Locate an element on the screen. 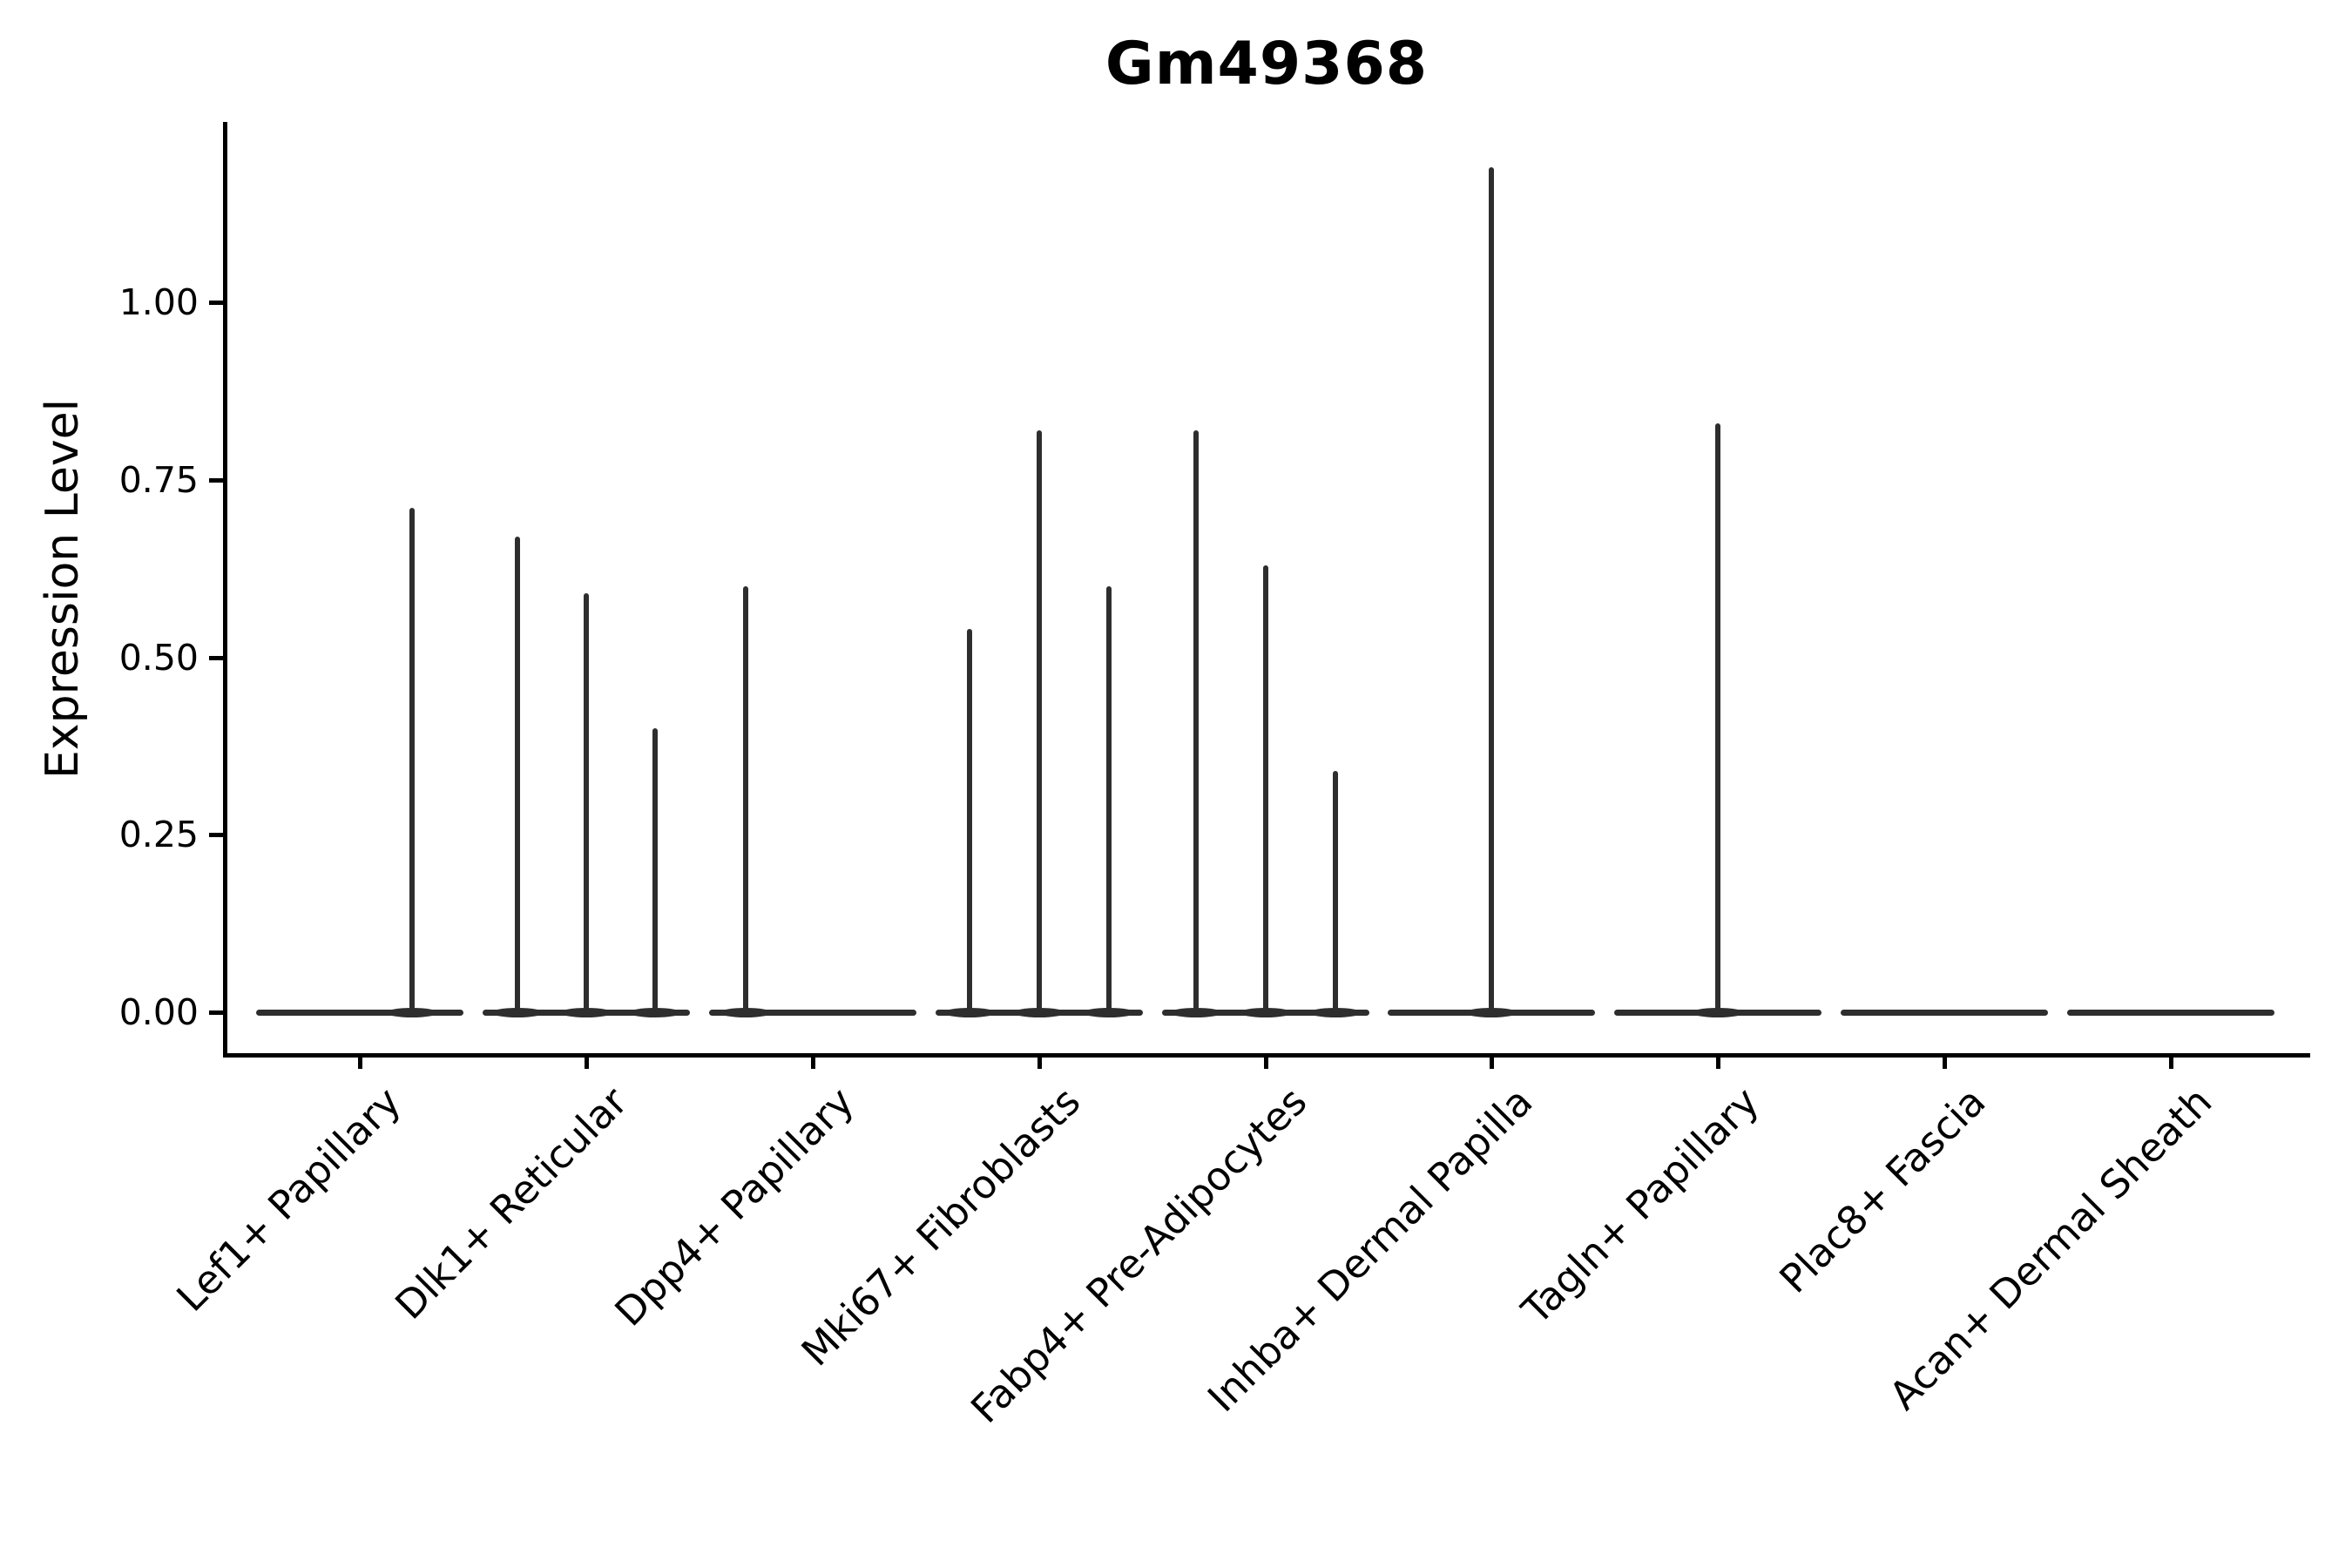 Image resolution: width=2352 pixels, height=1568 pixels. y-tick-label: 1.00 is located at coordinates (158, 302).